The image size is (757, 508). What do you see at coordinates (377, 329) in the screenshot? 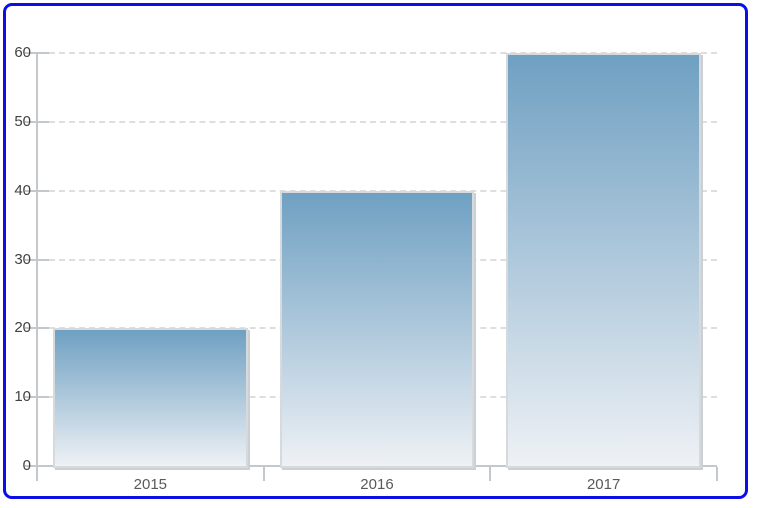
I see `bar-2016` at bounding box center [377, 329].